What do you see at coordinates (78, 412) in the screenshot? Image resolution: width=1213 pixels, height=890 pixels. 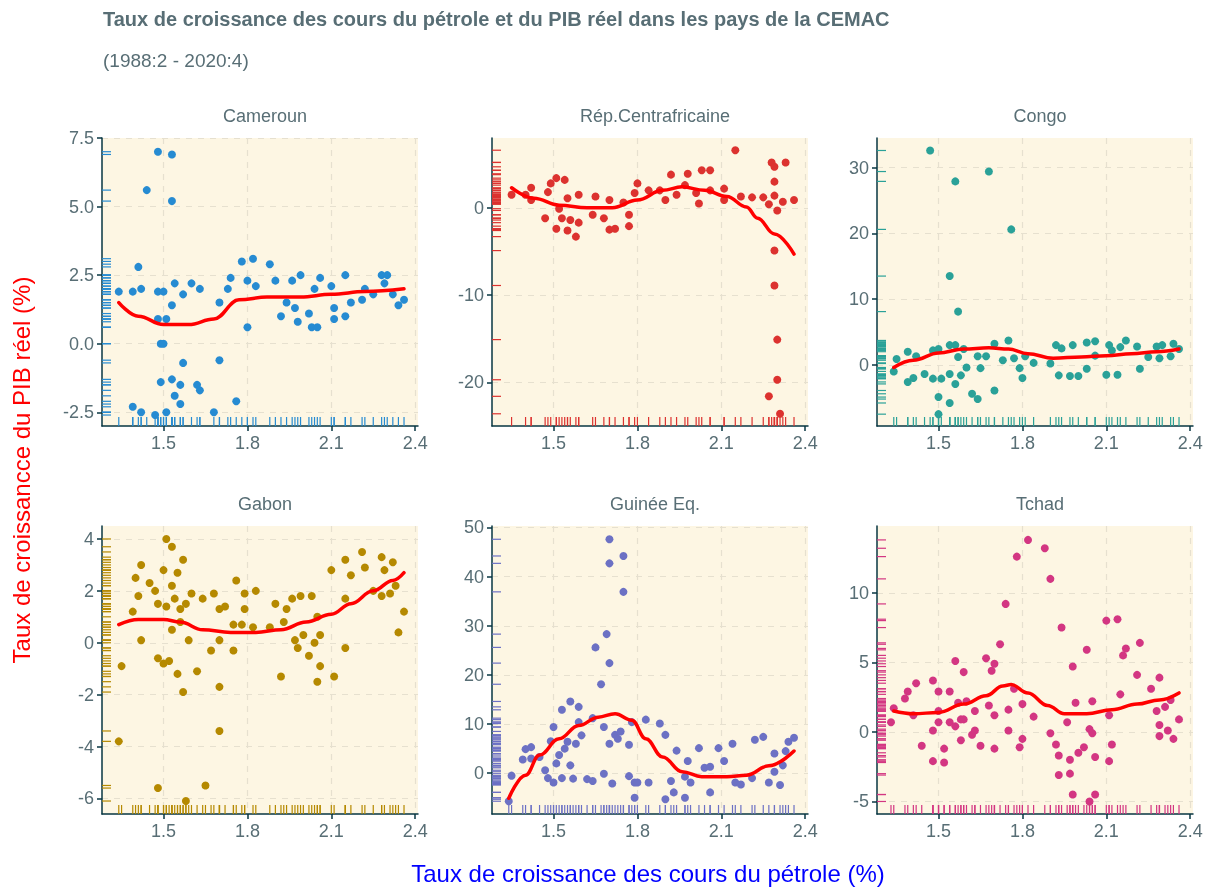 I see `y-tick-label: -2.5` at bounding box center [78, 412].